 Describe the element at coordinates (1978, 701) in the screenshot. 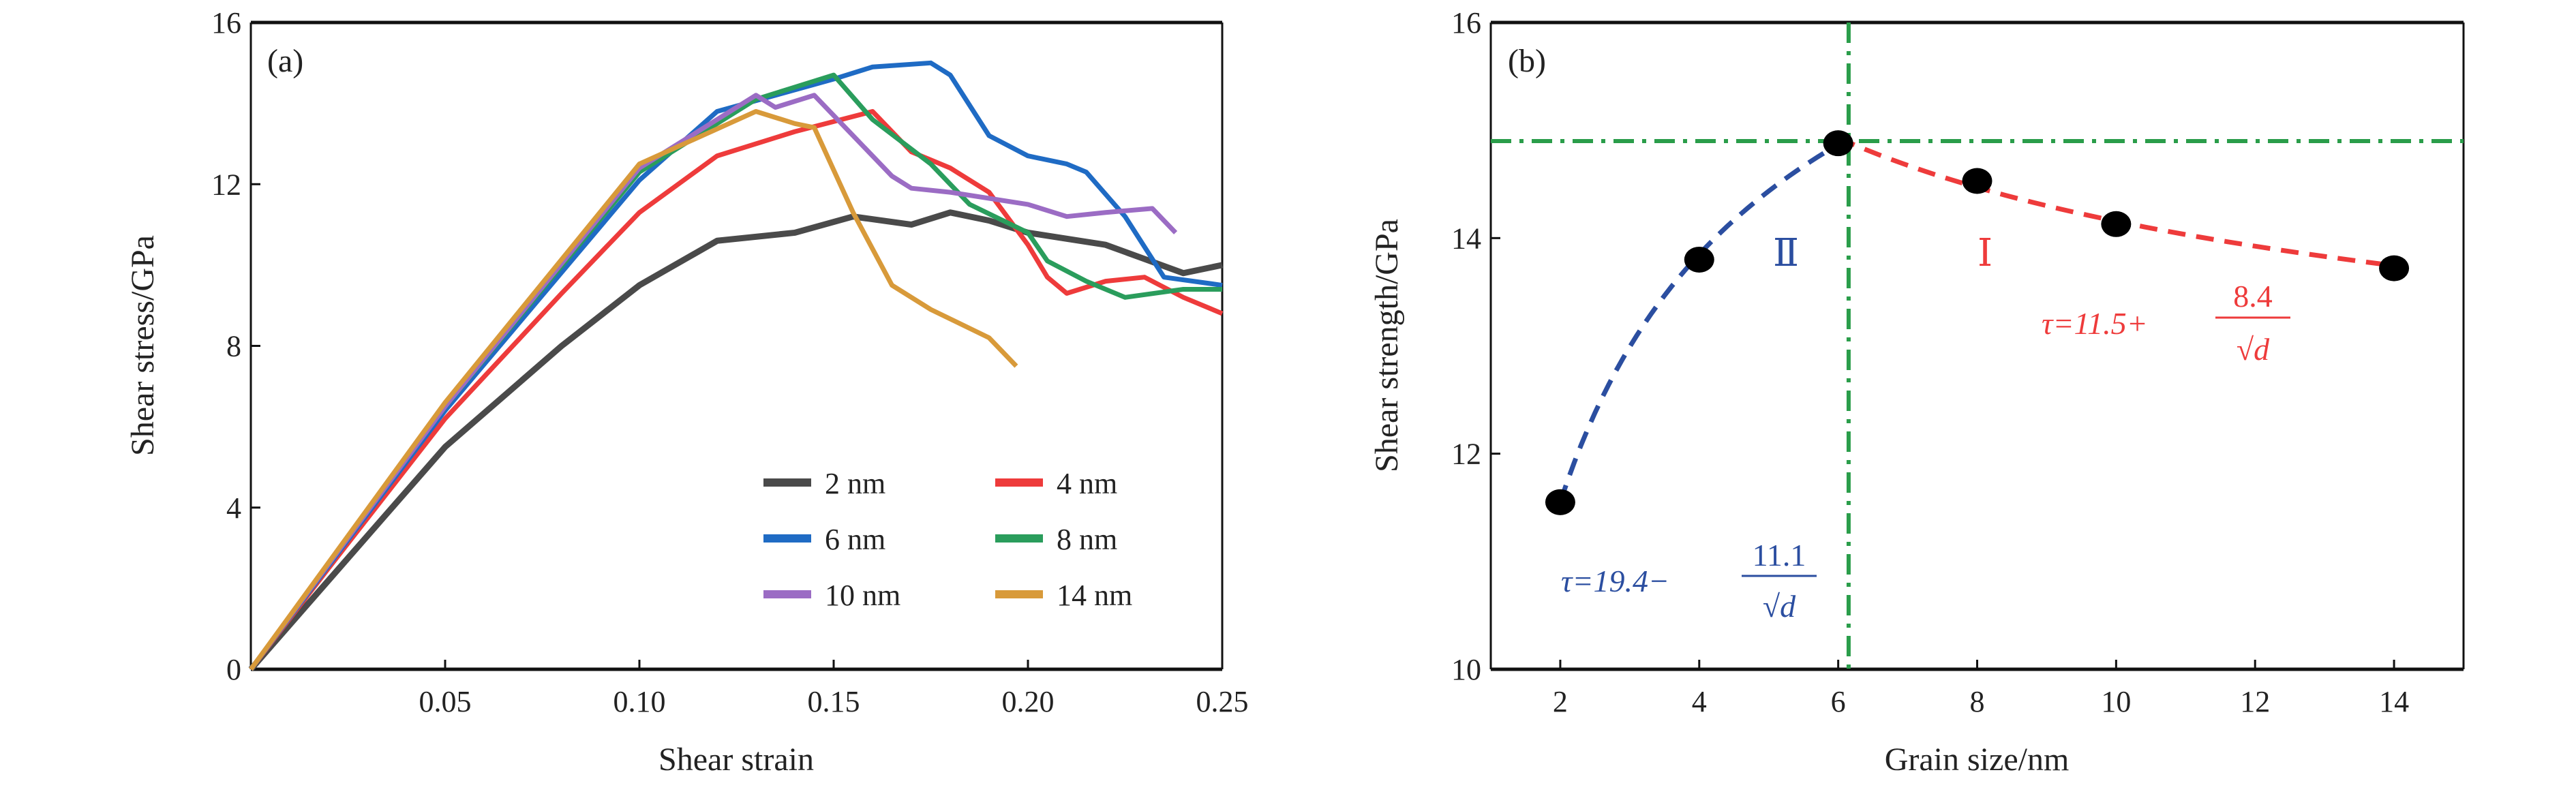

I see `x-tick-label: 8` at that location.